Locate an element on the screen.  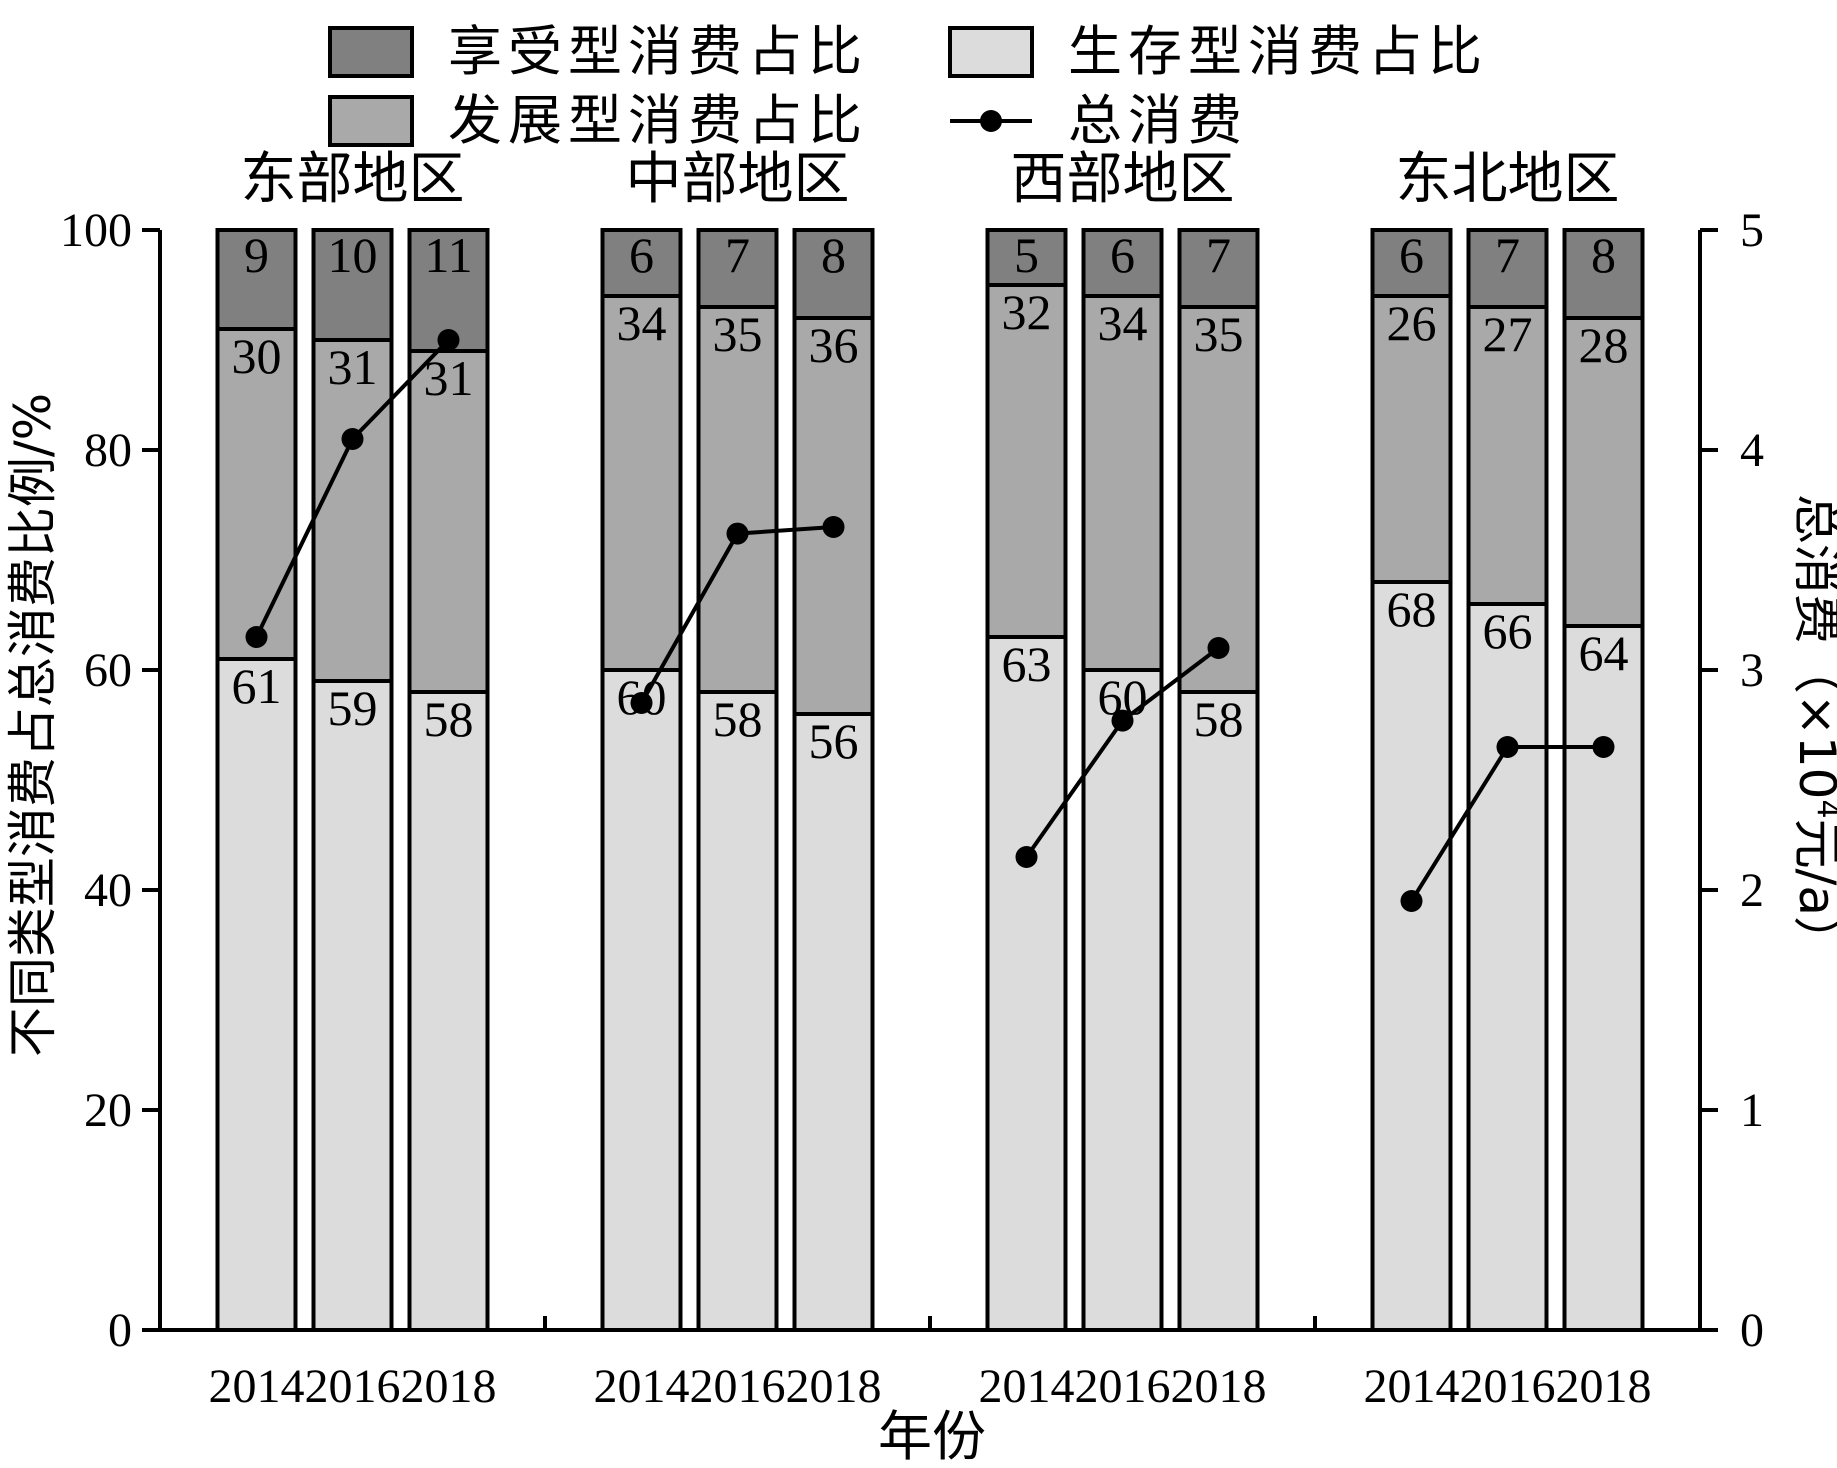
region-titles: 东部地区 中部地区 西部地区 东北地区 is located at coordinates (930, 179).